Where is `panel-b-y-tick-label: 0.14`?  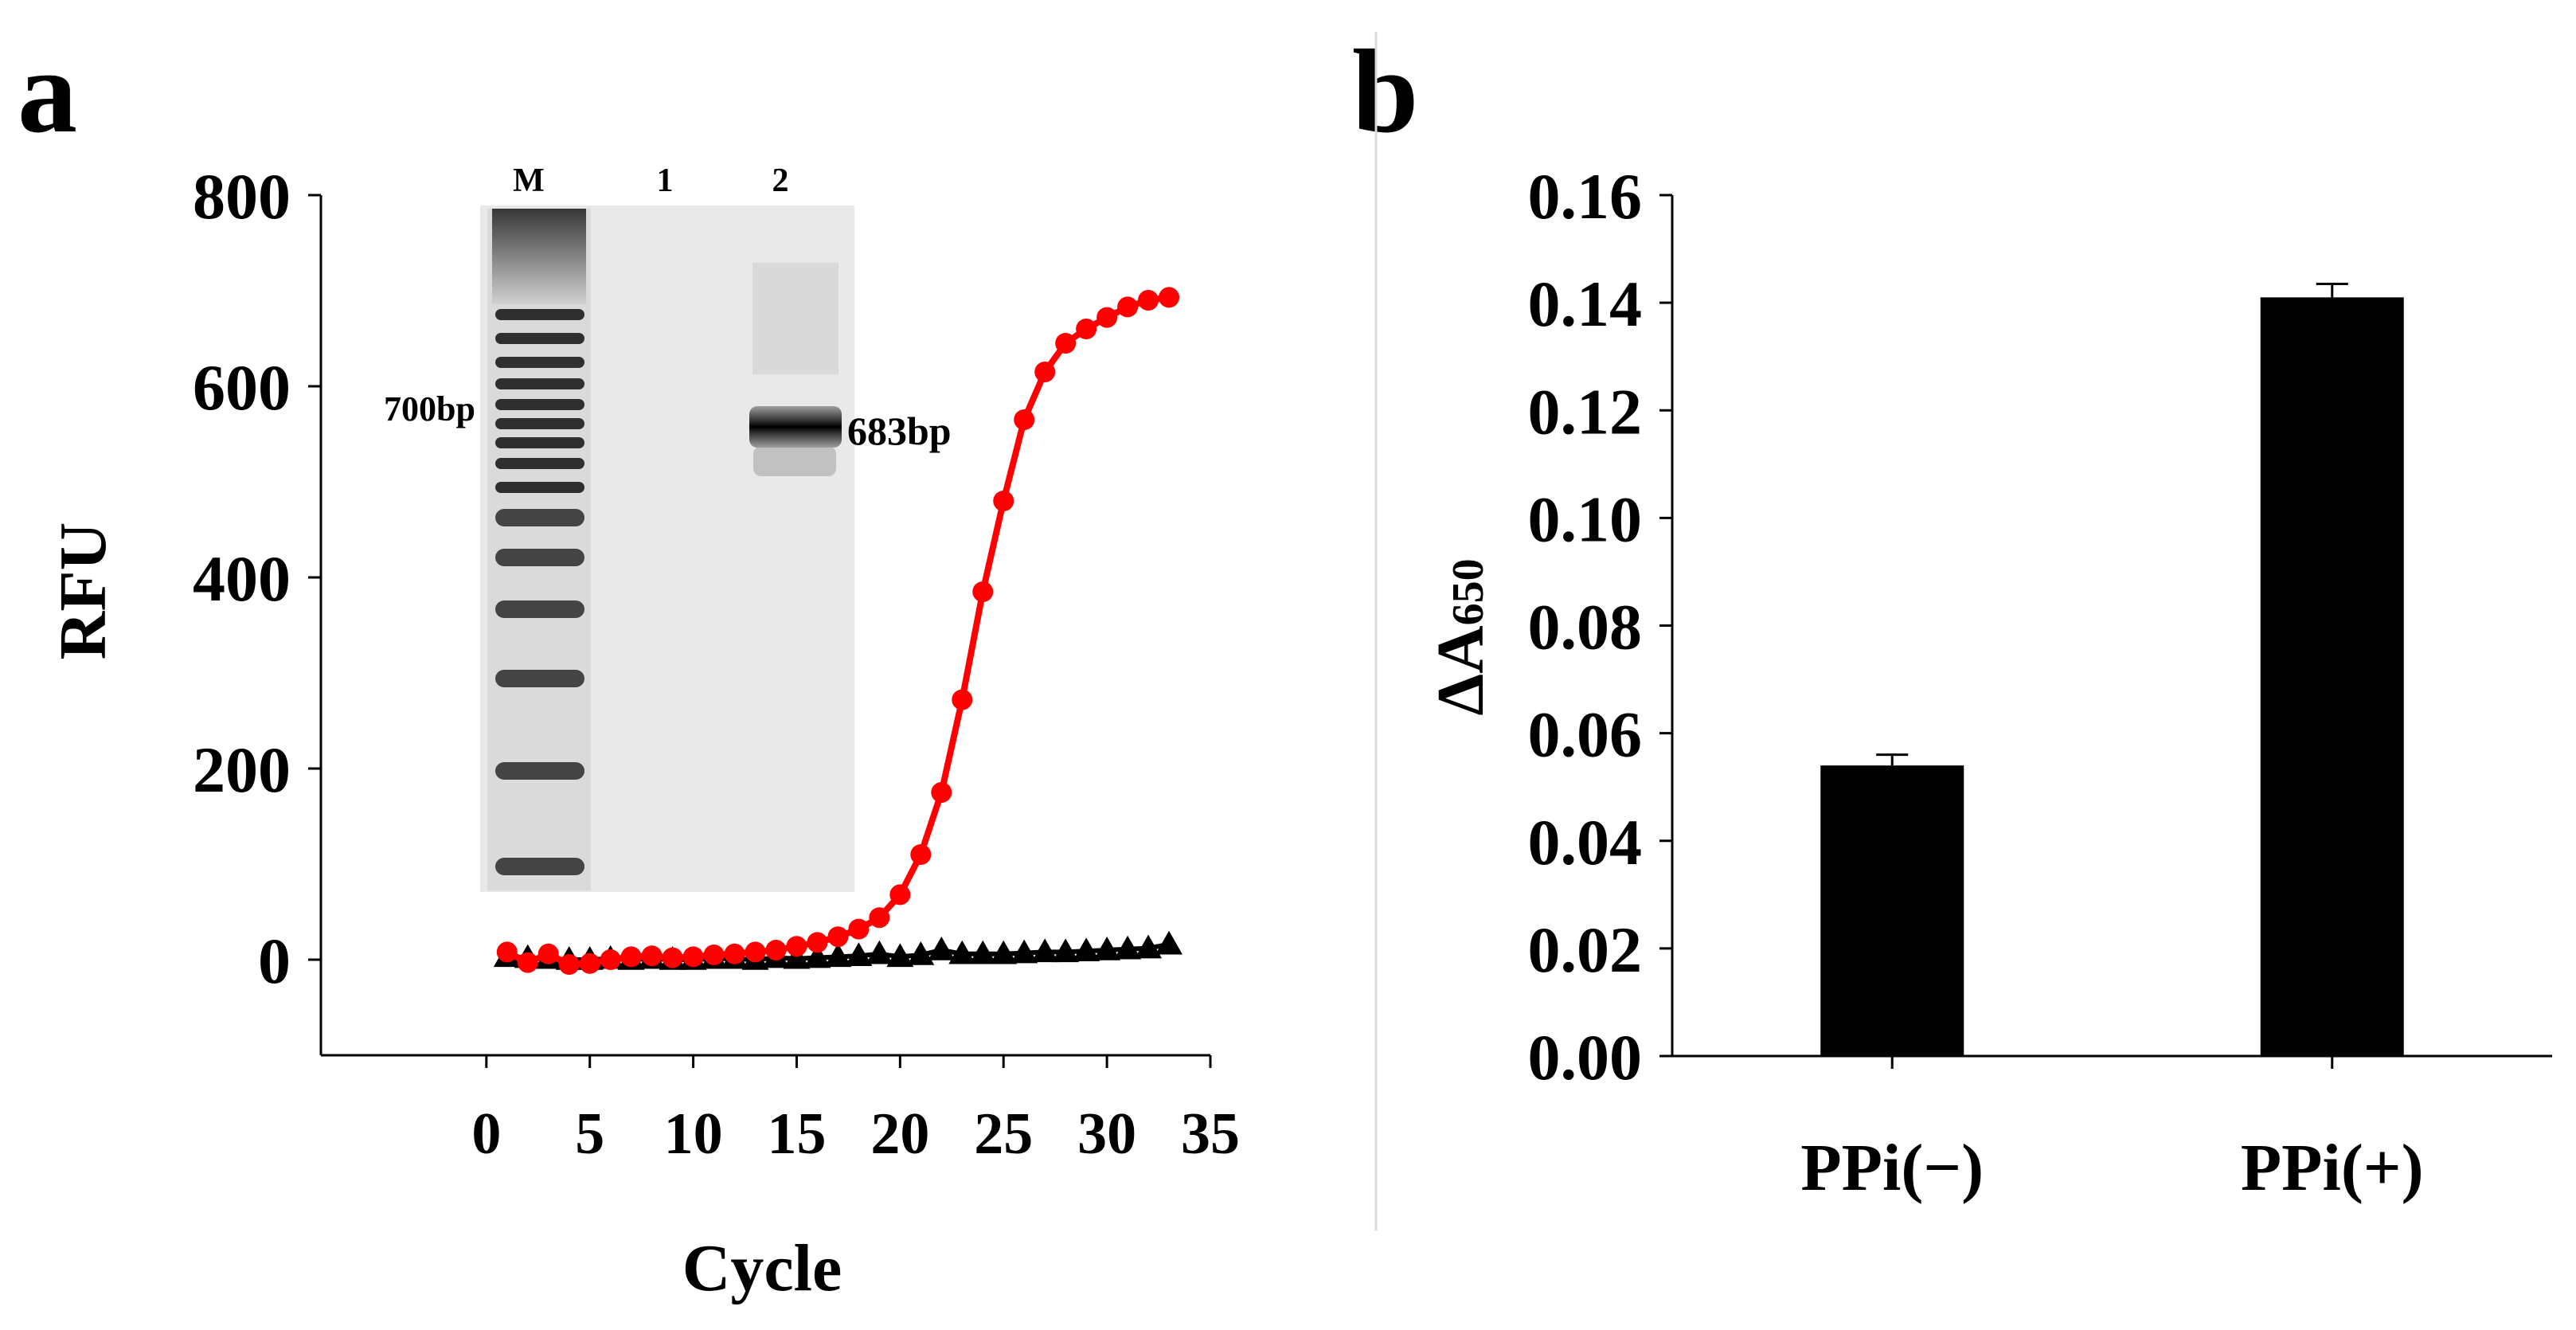 panel-b-y-tick-label: 0.14 is located at coordinates (1585, 304).